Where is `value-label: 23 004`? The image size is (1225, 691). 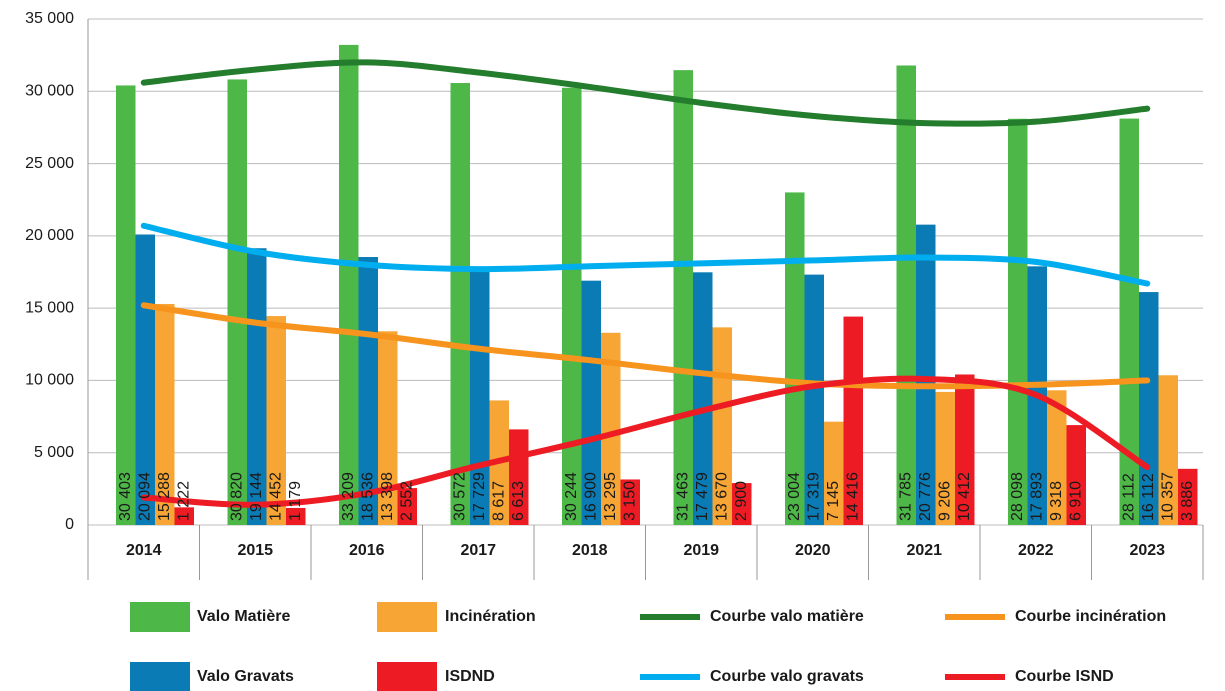 value-label: 23 004 is located at coordinates (794, 496).